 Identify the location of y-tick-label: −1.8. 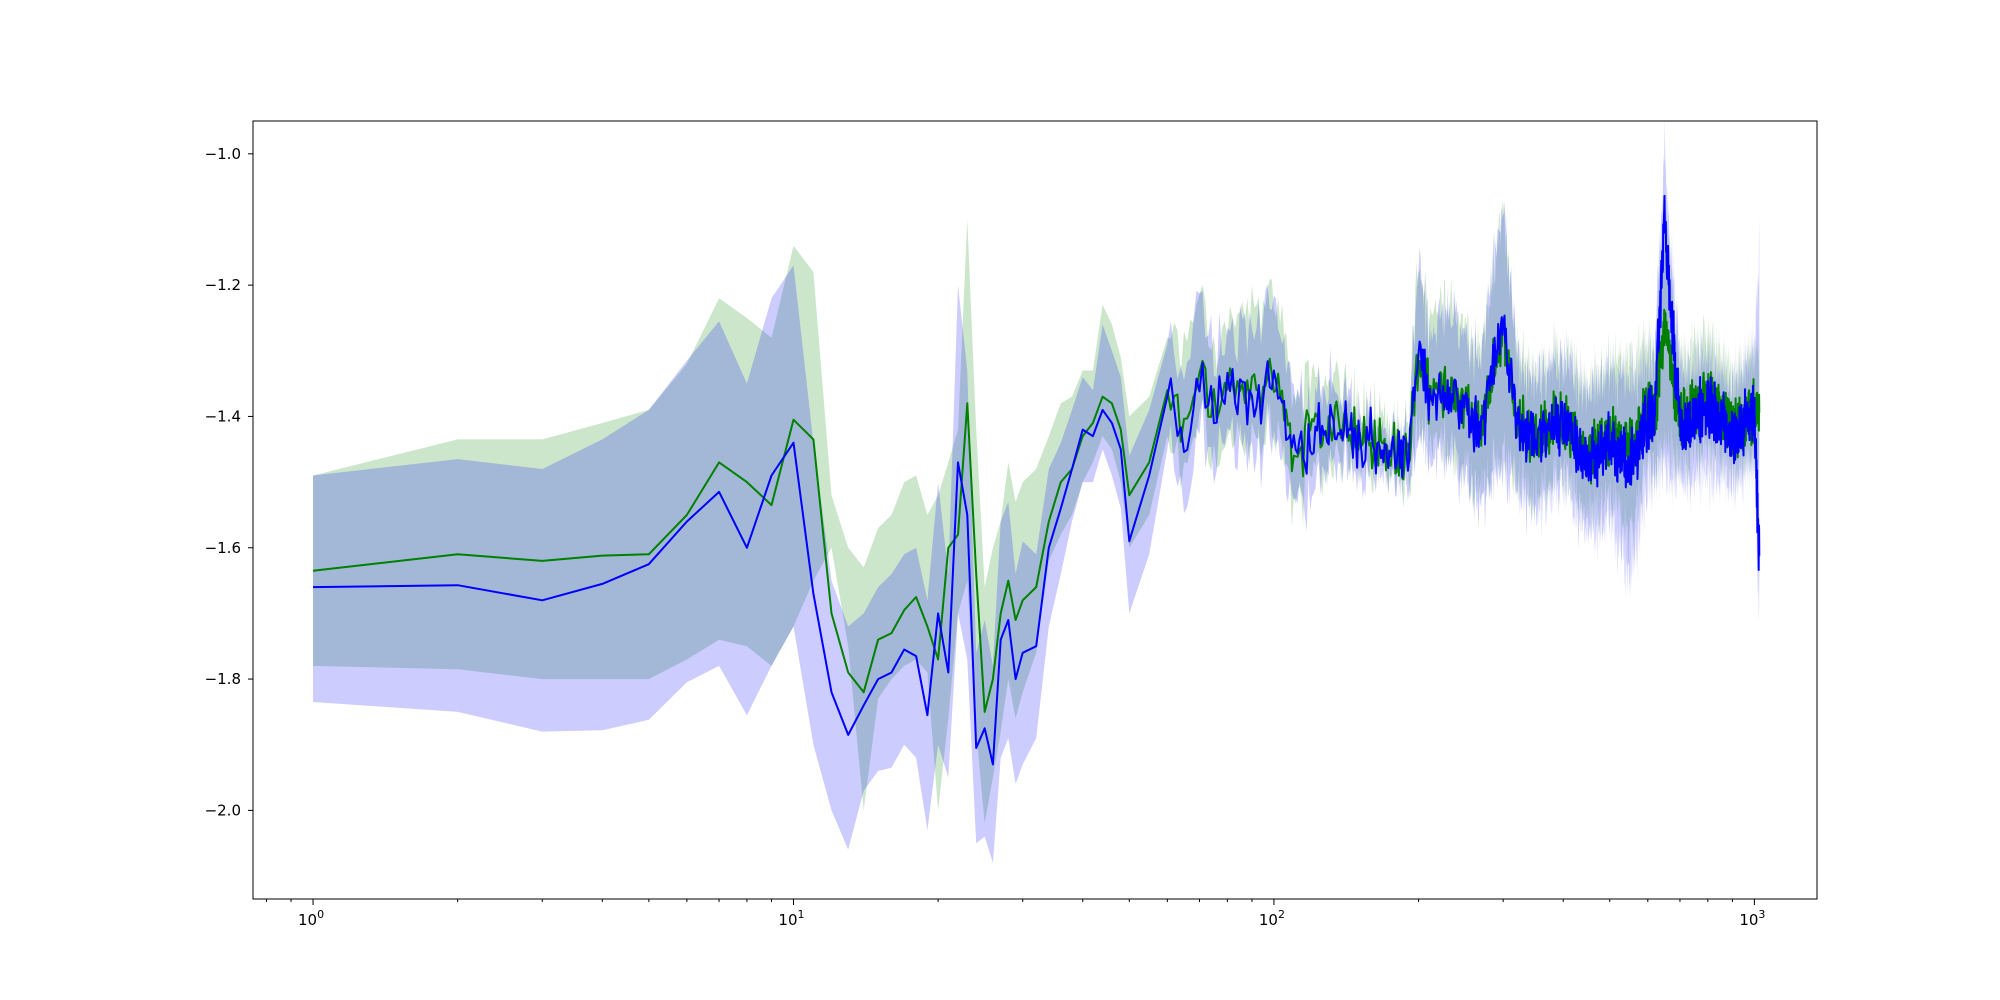
(223, 679).